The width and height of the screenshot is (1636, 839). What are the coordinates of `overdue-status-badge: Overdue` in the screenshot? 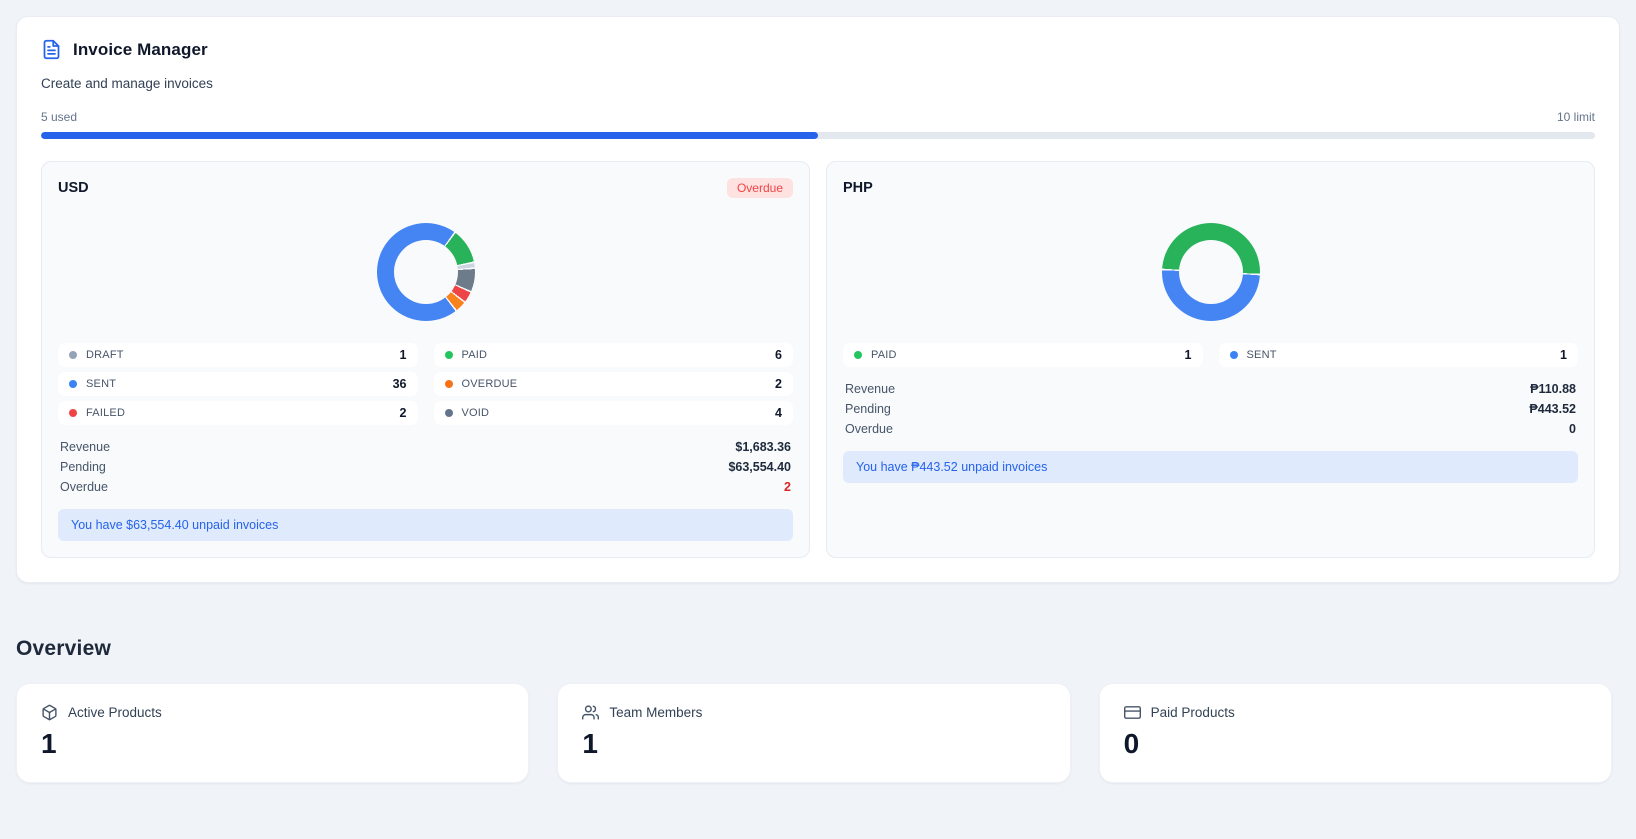 It's located at (759, 188).